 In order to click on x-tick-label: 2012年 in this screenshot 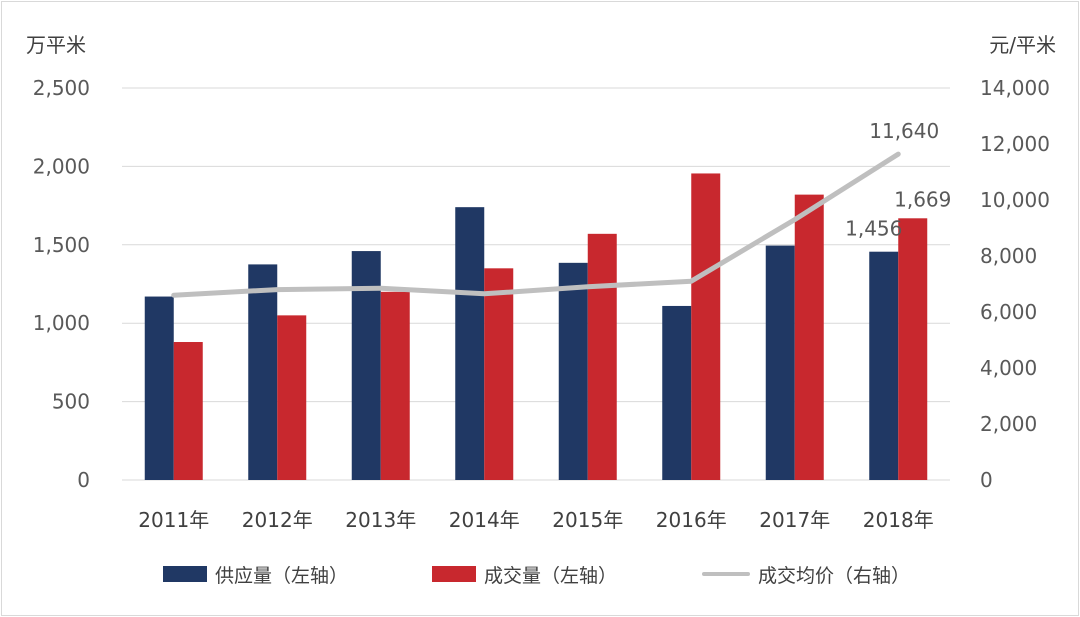, I will do `click(277, 520)`.